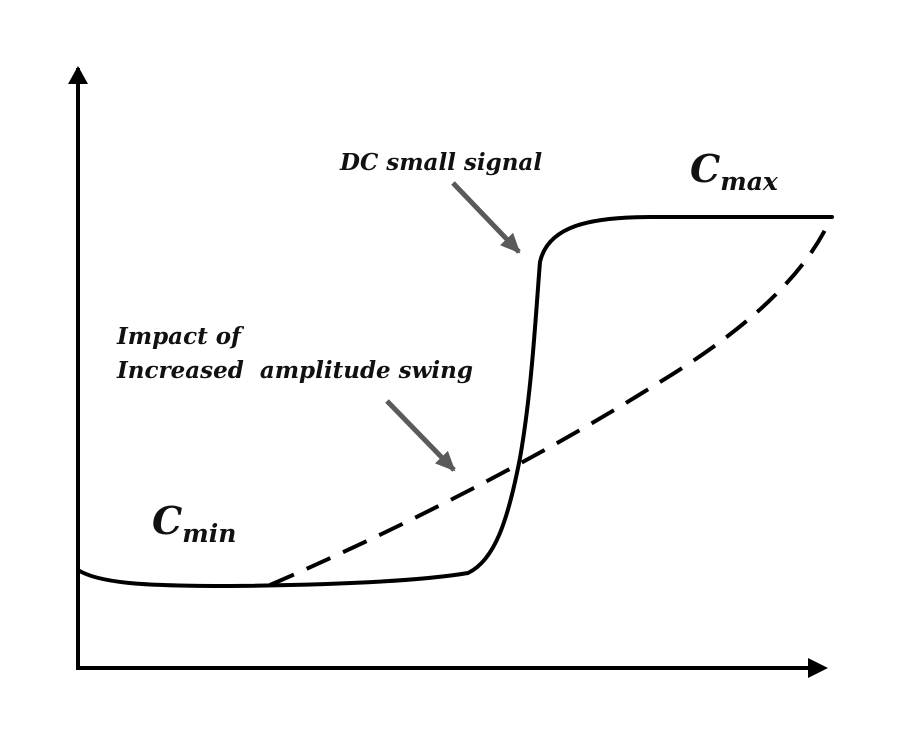  What do you see at coordinates (420, 435) in the screenshot?
I see `amplitude-swing-arrow` at bounding box center [420, 435].